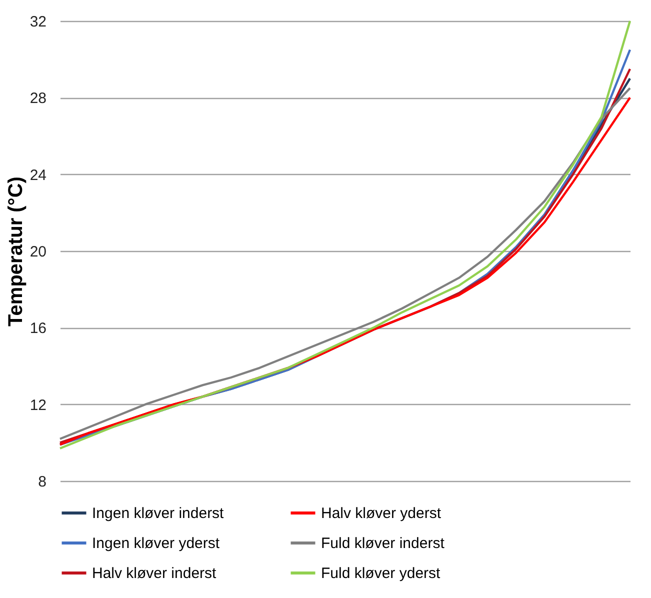 Image resolution: width=651 pixels, height=598 pixels. Describe the element at coordinates (38, 175) in the screenshot. I see `y-tick-label: 24` at that location.